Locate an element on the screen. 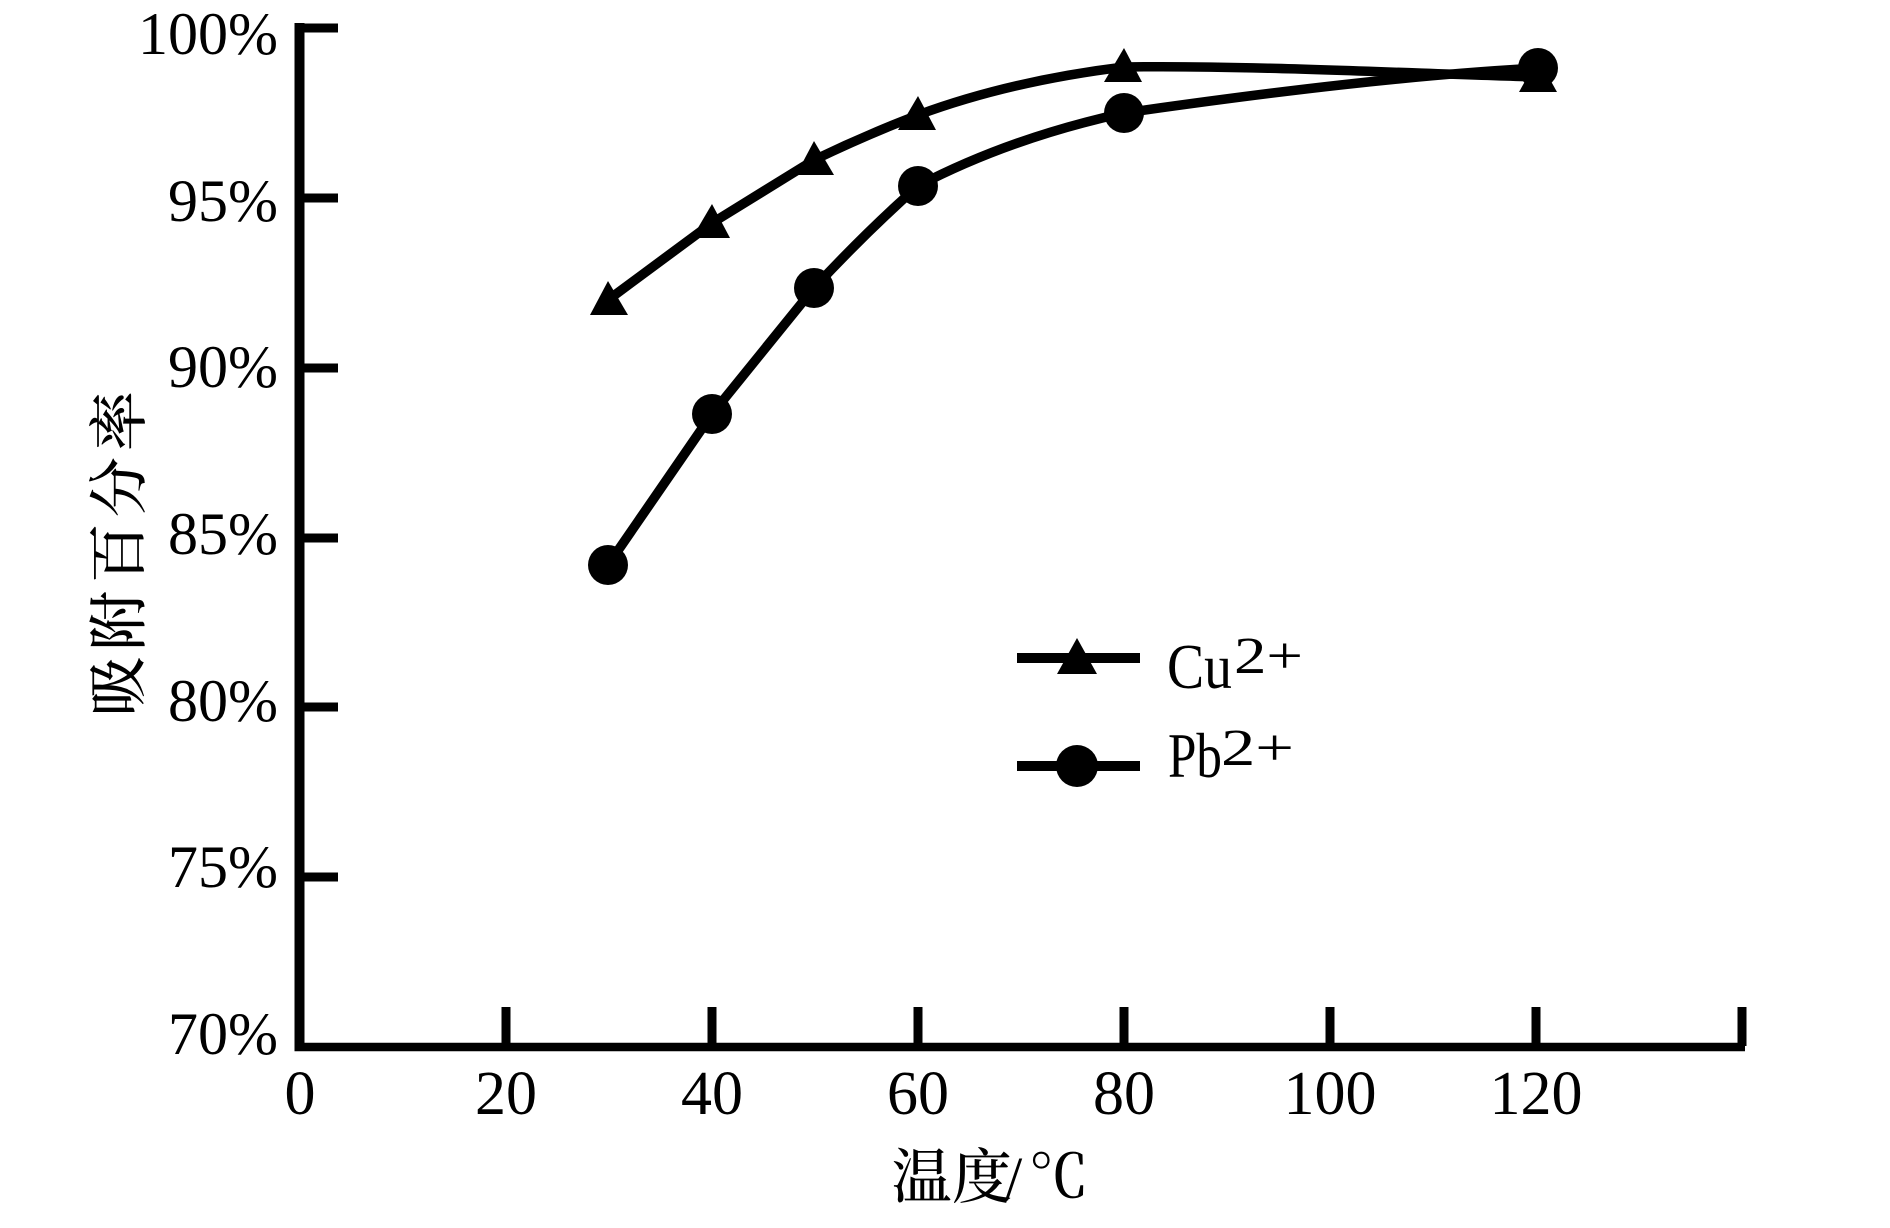  svg-text: Cu is located at coordinates (1199, 667).